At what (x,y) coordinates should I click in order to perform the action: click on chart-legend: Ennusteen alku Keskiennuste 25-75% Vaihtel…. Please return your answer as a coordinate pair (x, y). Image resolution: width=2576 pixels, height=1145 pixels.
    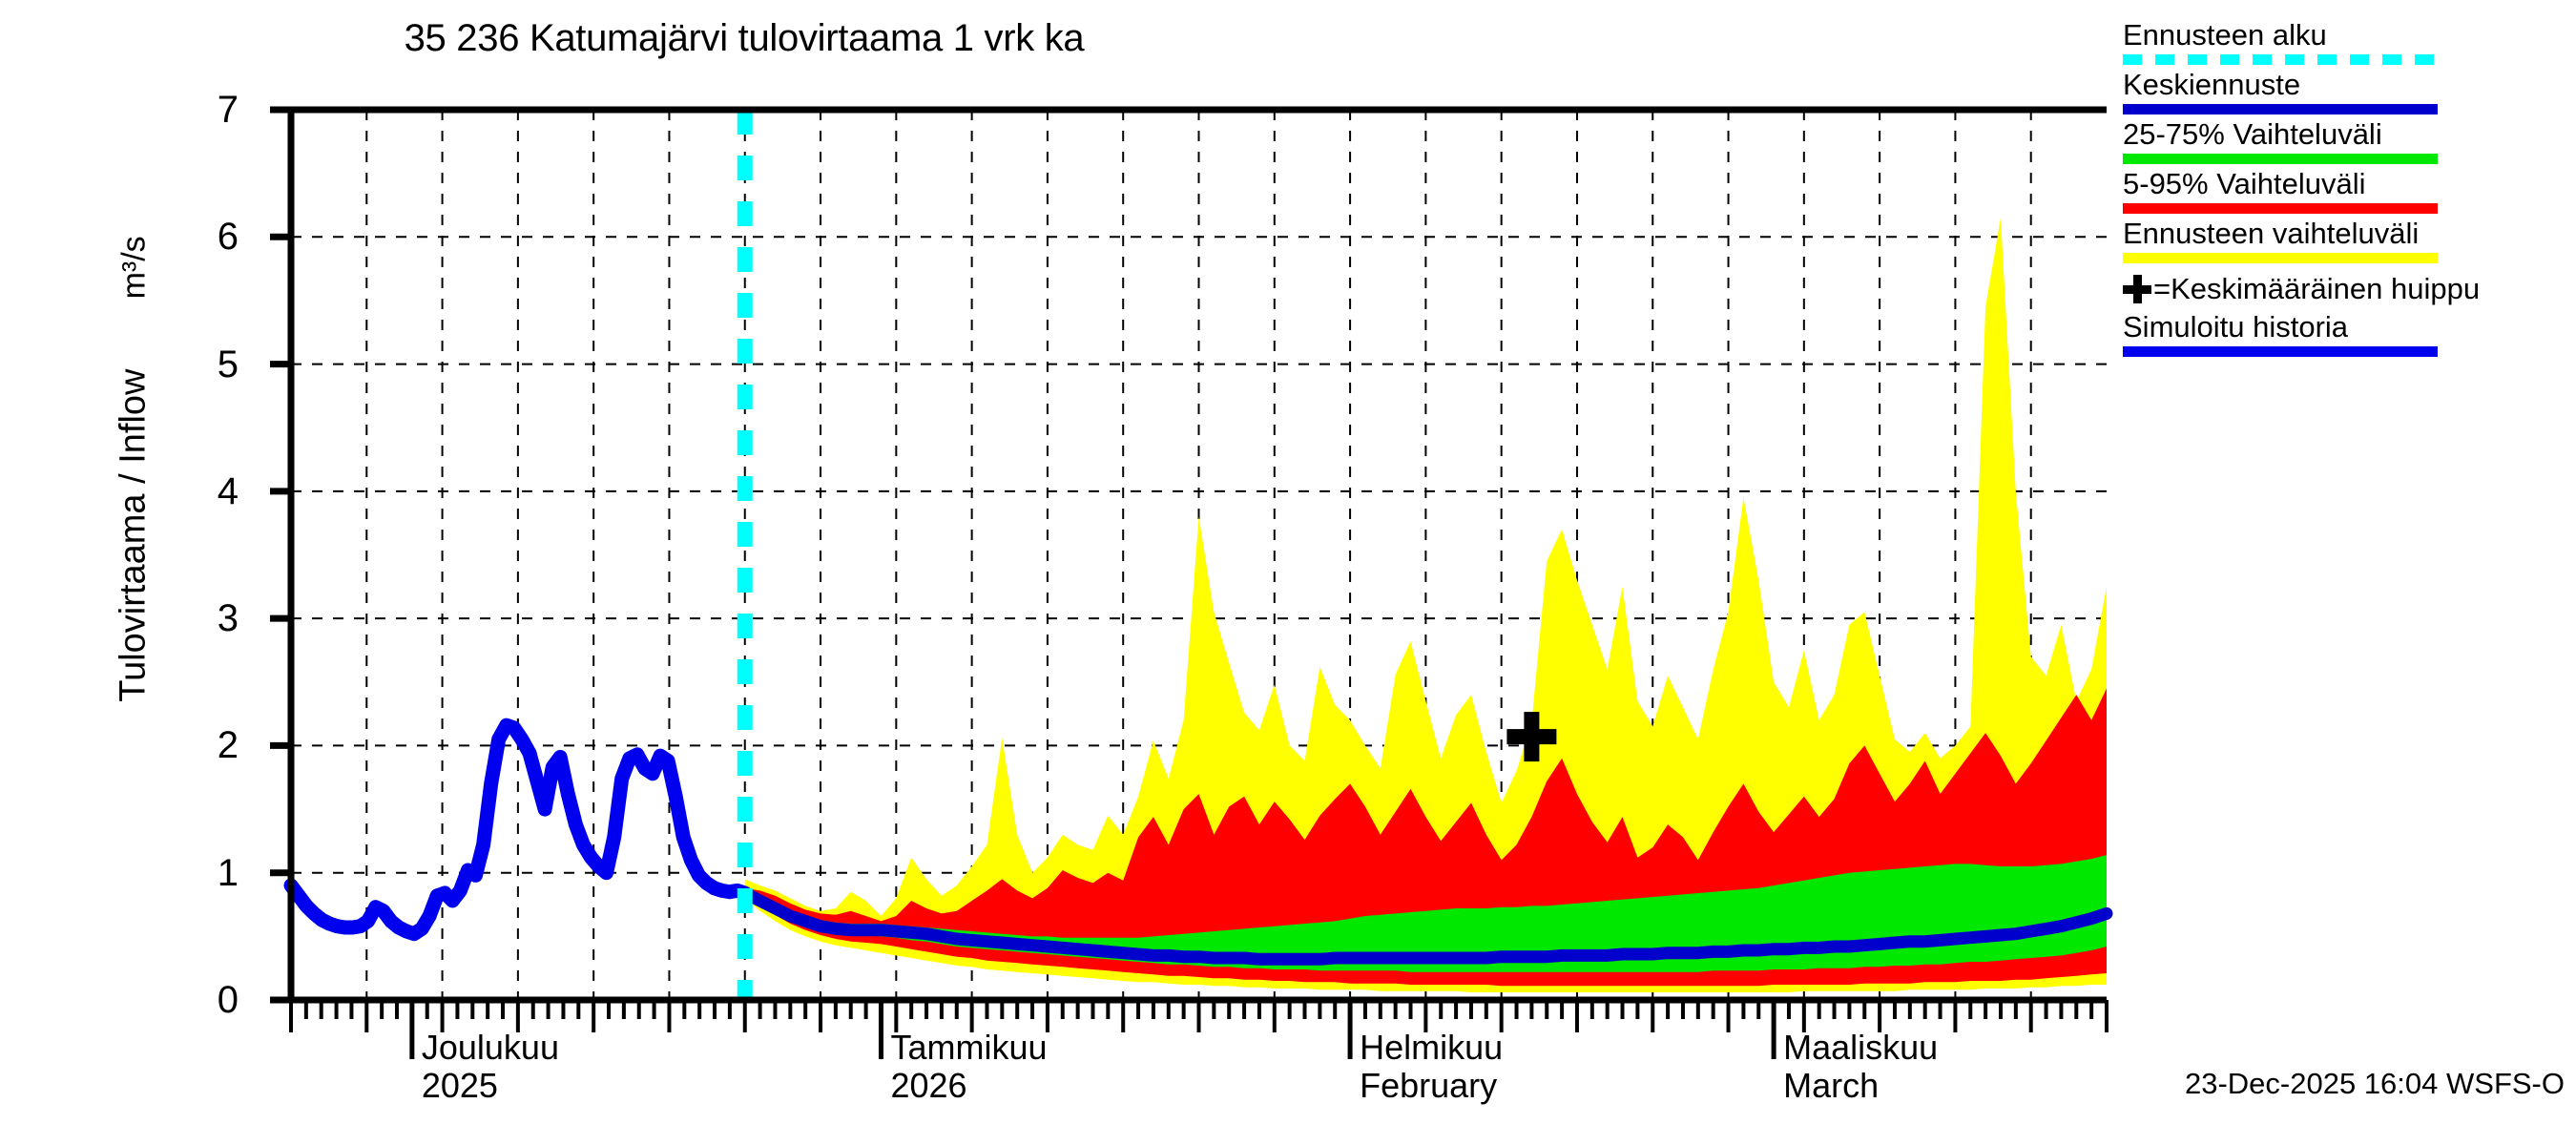
    Looking at the image, I should click on (2347, 190).